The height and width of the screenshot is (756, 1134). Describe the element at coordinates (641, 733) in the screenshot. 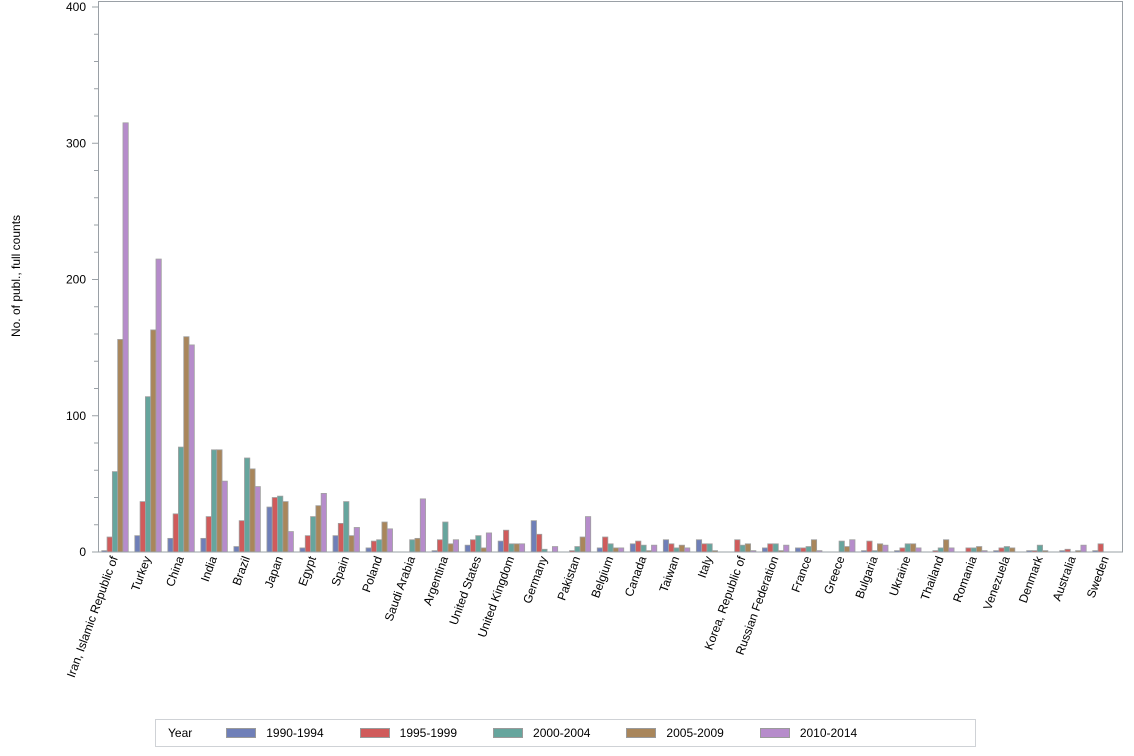

I see `legend-swatch-2005-2009` at that location.